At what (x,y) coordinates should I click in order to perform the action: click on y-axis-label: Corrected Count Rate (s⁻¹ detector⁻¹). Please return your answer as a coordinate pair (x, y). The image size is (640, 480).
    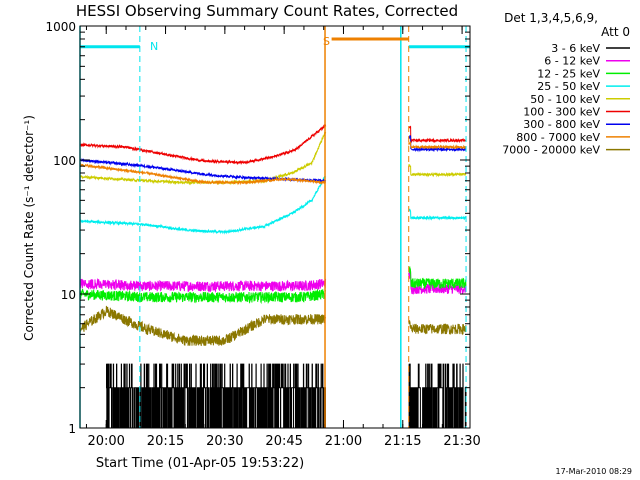
    Looking at the image, I should click on (29, 228).